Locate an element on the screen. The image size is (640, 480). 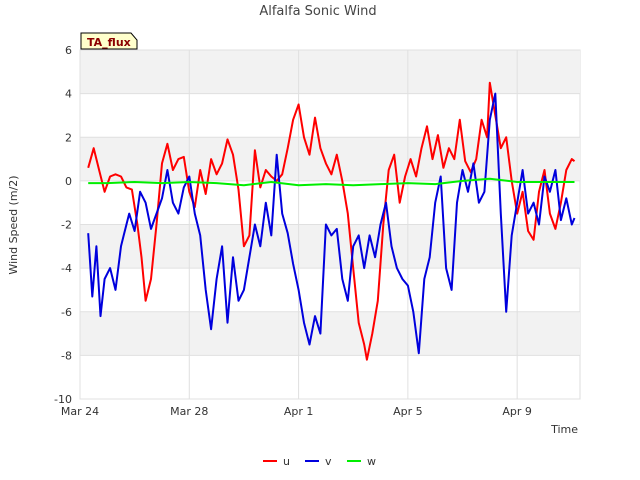
legend-label-w: w is located at coordinates (371, 461).